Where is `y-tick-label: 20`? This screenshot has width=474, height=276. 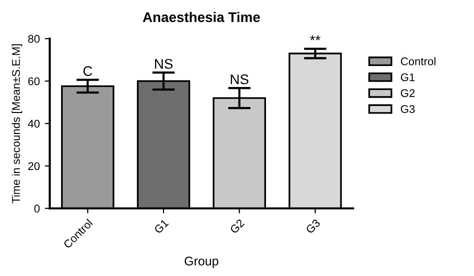
y-tick-label: 20 is located at coordinates (34, 166).